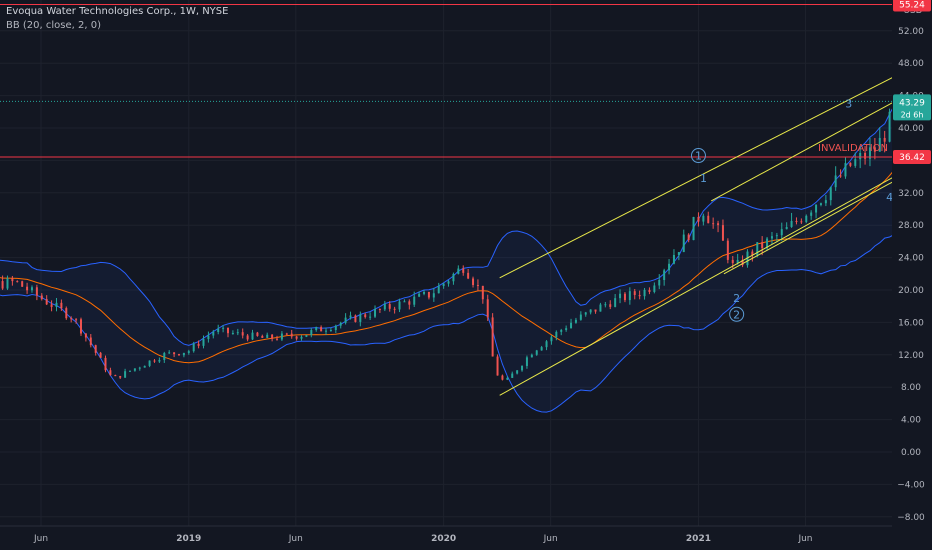 Image resolution: width=932 pixels, height=550 pixels. What do you see at coordinates (911, 291) in the screenshot?
I see `y-tick-label: 20.00` at bounding box center [911, 291].